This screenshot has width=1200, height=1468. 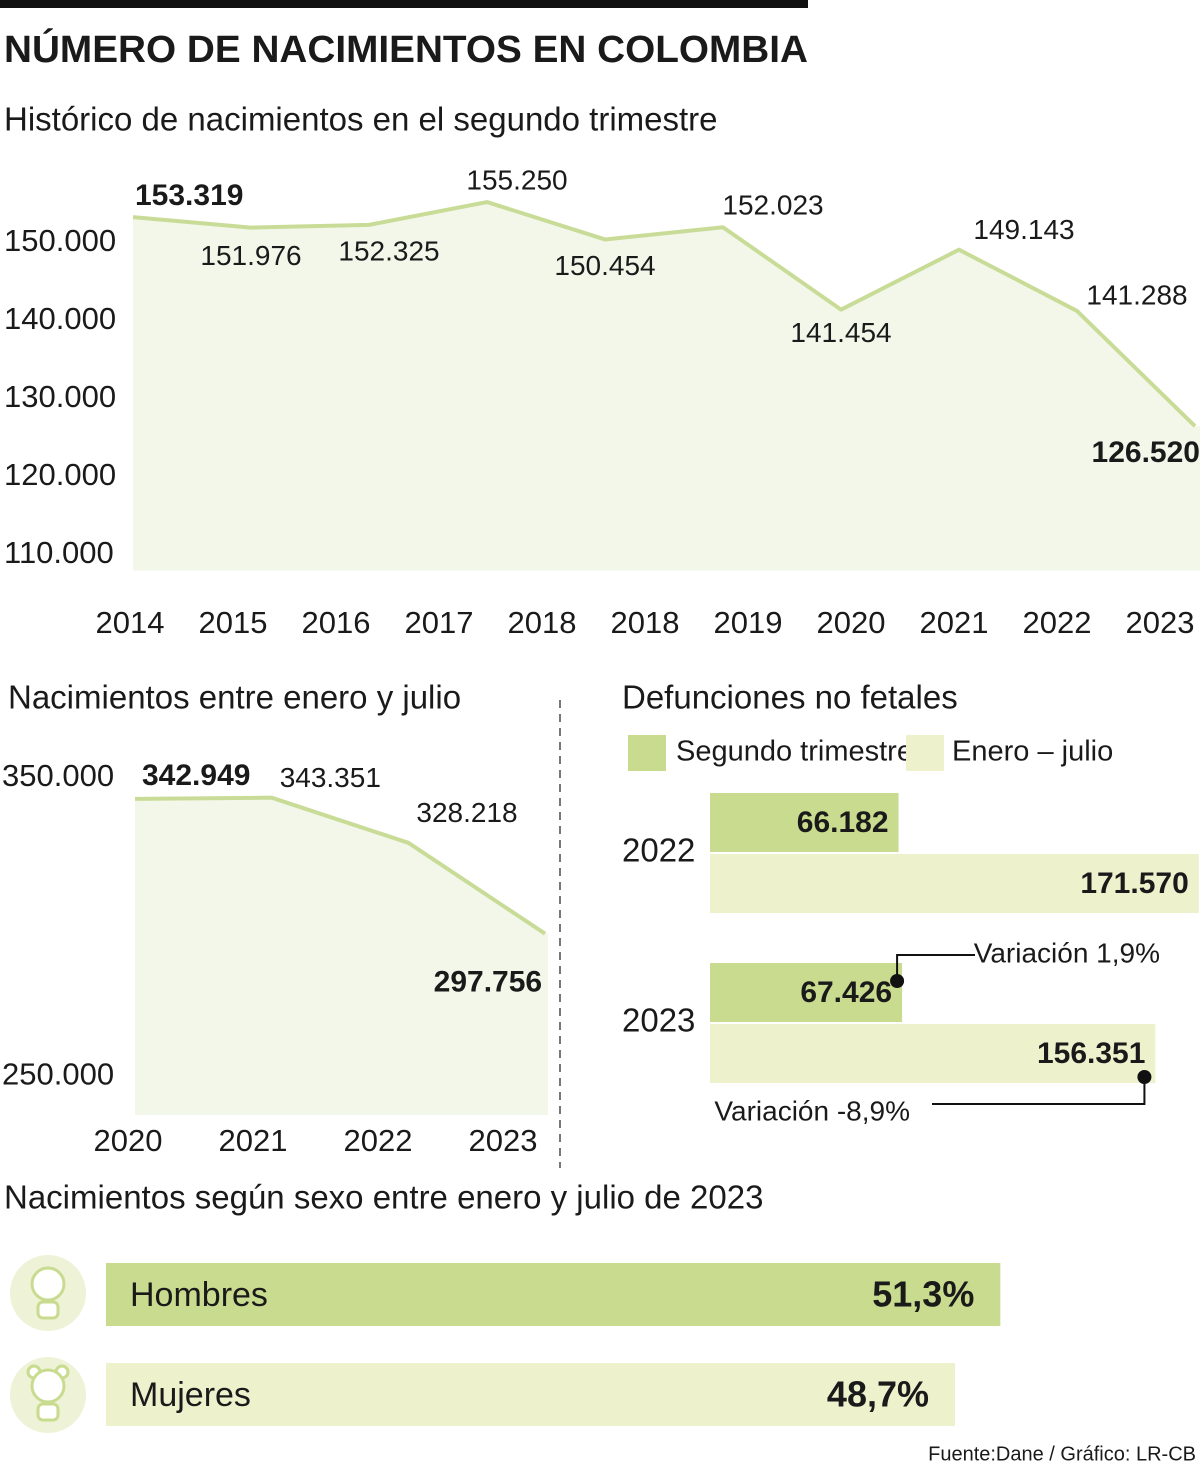 I want to click on y-tick-label: 130.000, so click(x=60, y=396).